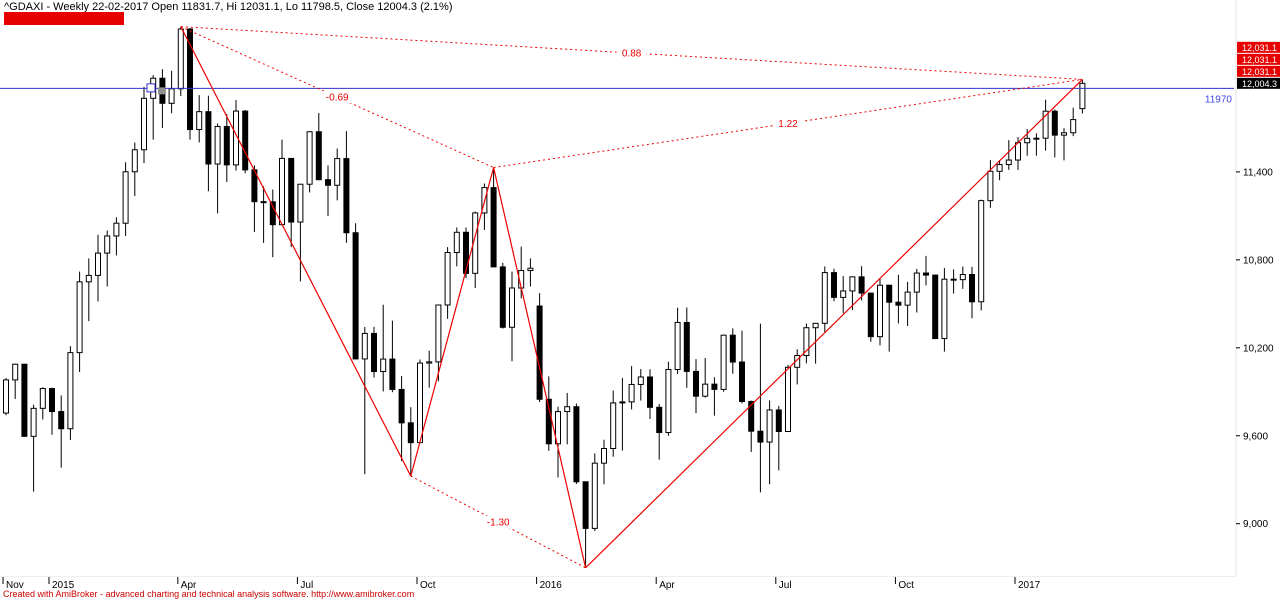 The width and height of the screenshot is (1280, 601). What do you see at coordinates (452, 322) in the screenshot?
I see `pattern-line-AB` at bounding box center [452, 322].